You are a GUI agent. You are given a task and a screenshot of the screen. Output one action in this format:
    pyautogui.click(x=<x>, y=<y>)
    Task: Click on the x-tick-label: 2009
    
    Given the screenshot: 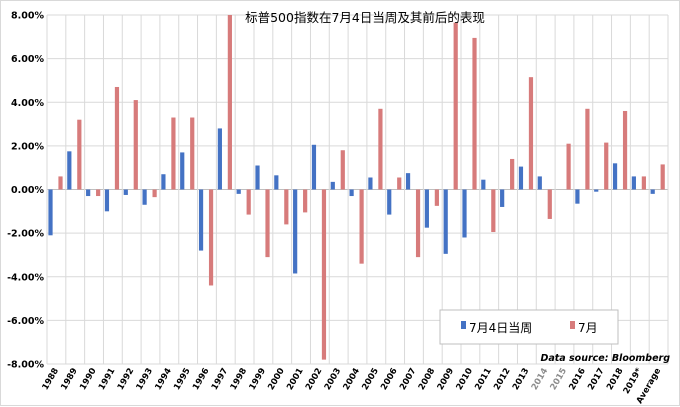 What is the action you would take?
    pyautogui.click(x=446, y=379)
    